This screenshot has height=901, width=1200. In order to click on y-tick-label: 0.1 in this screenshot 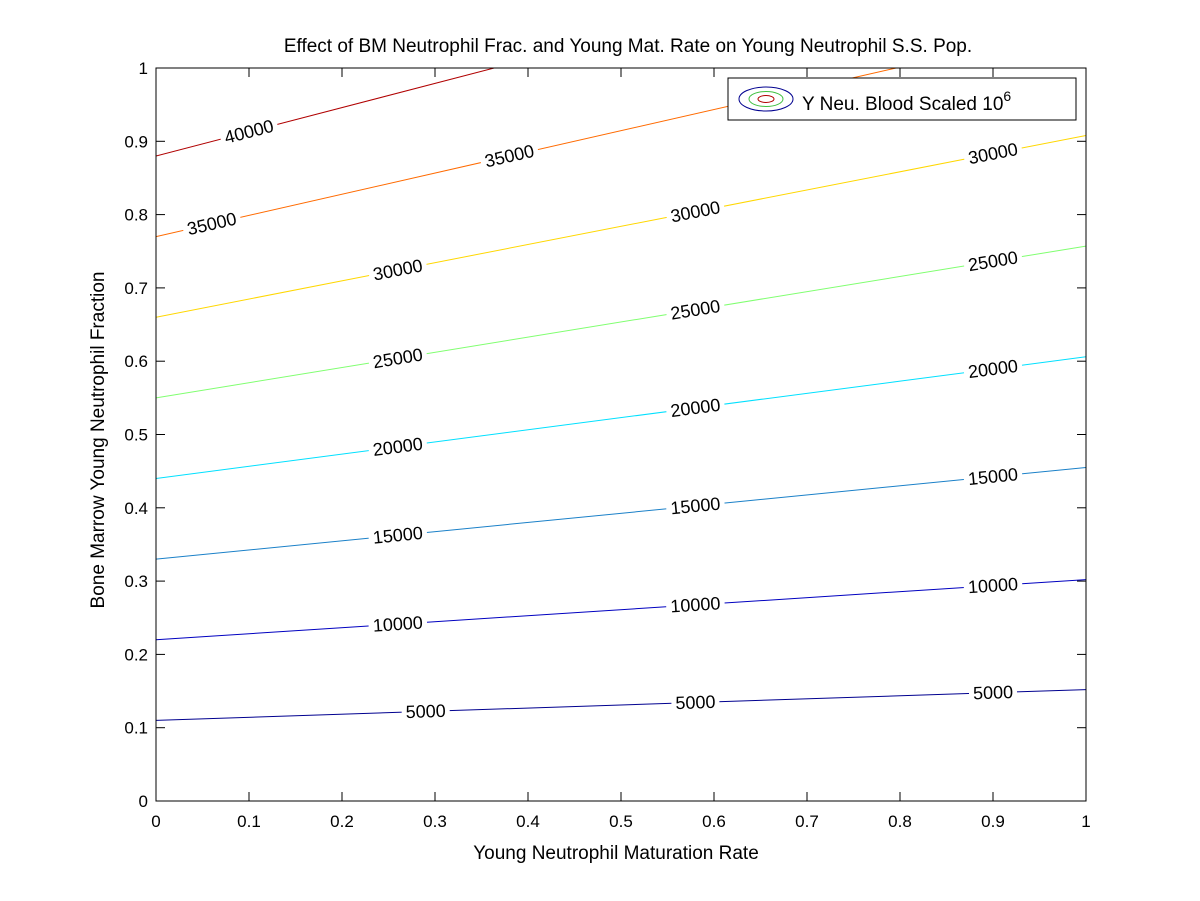, I will do `click(136, 728)`.